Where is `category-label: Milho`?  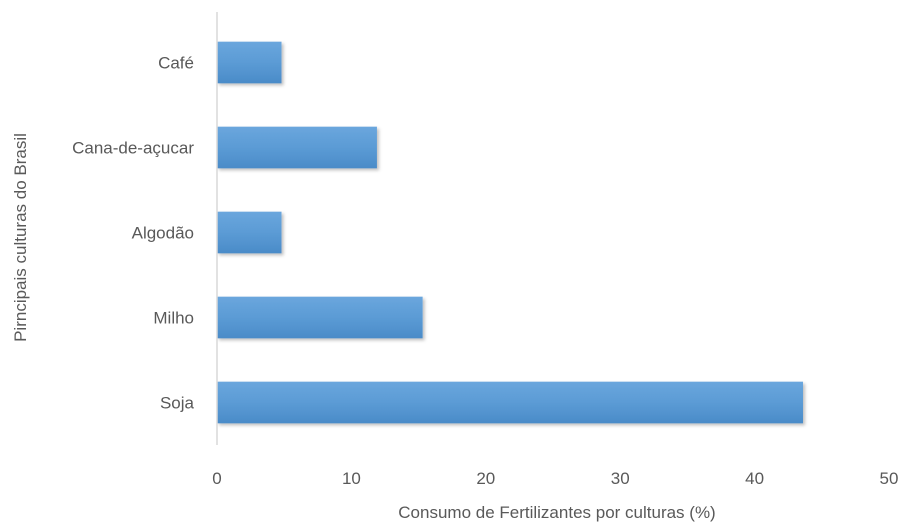 category-label: Milho is located at coordinates (173, 318).